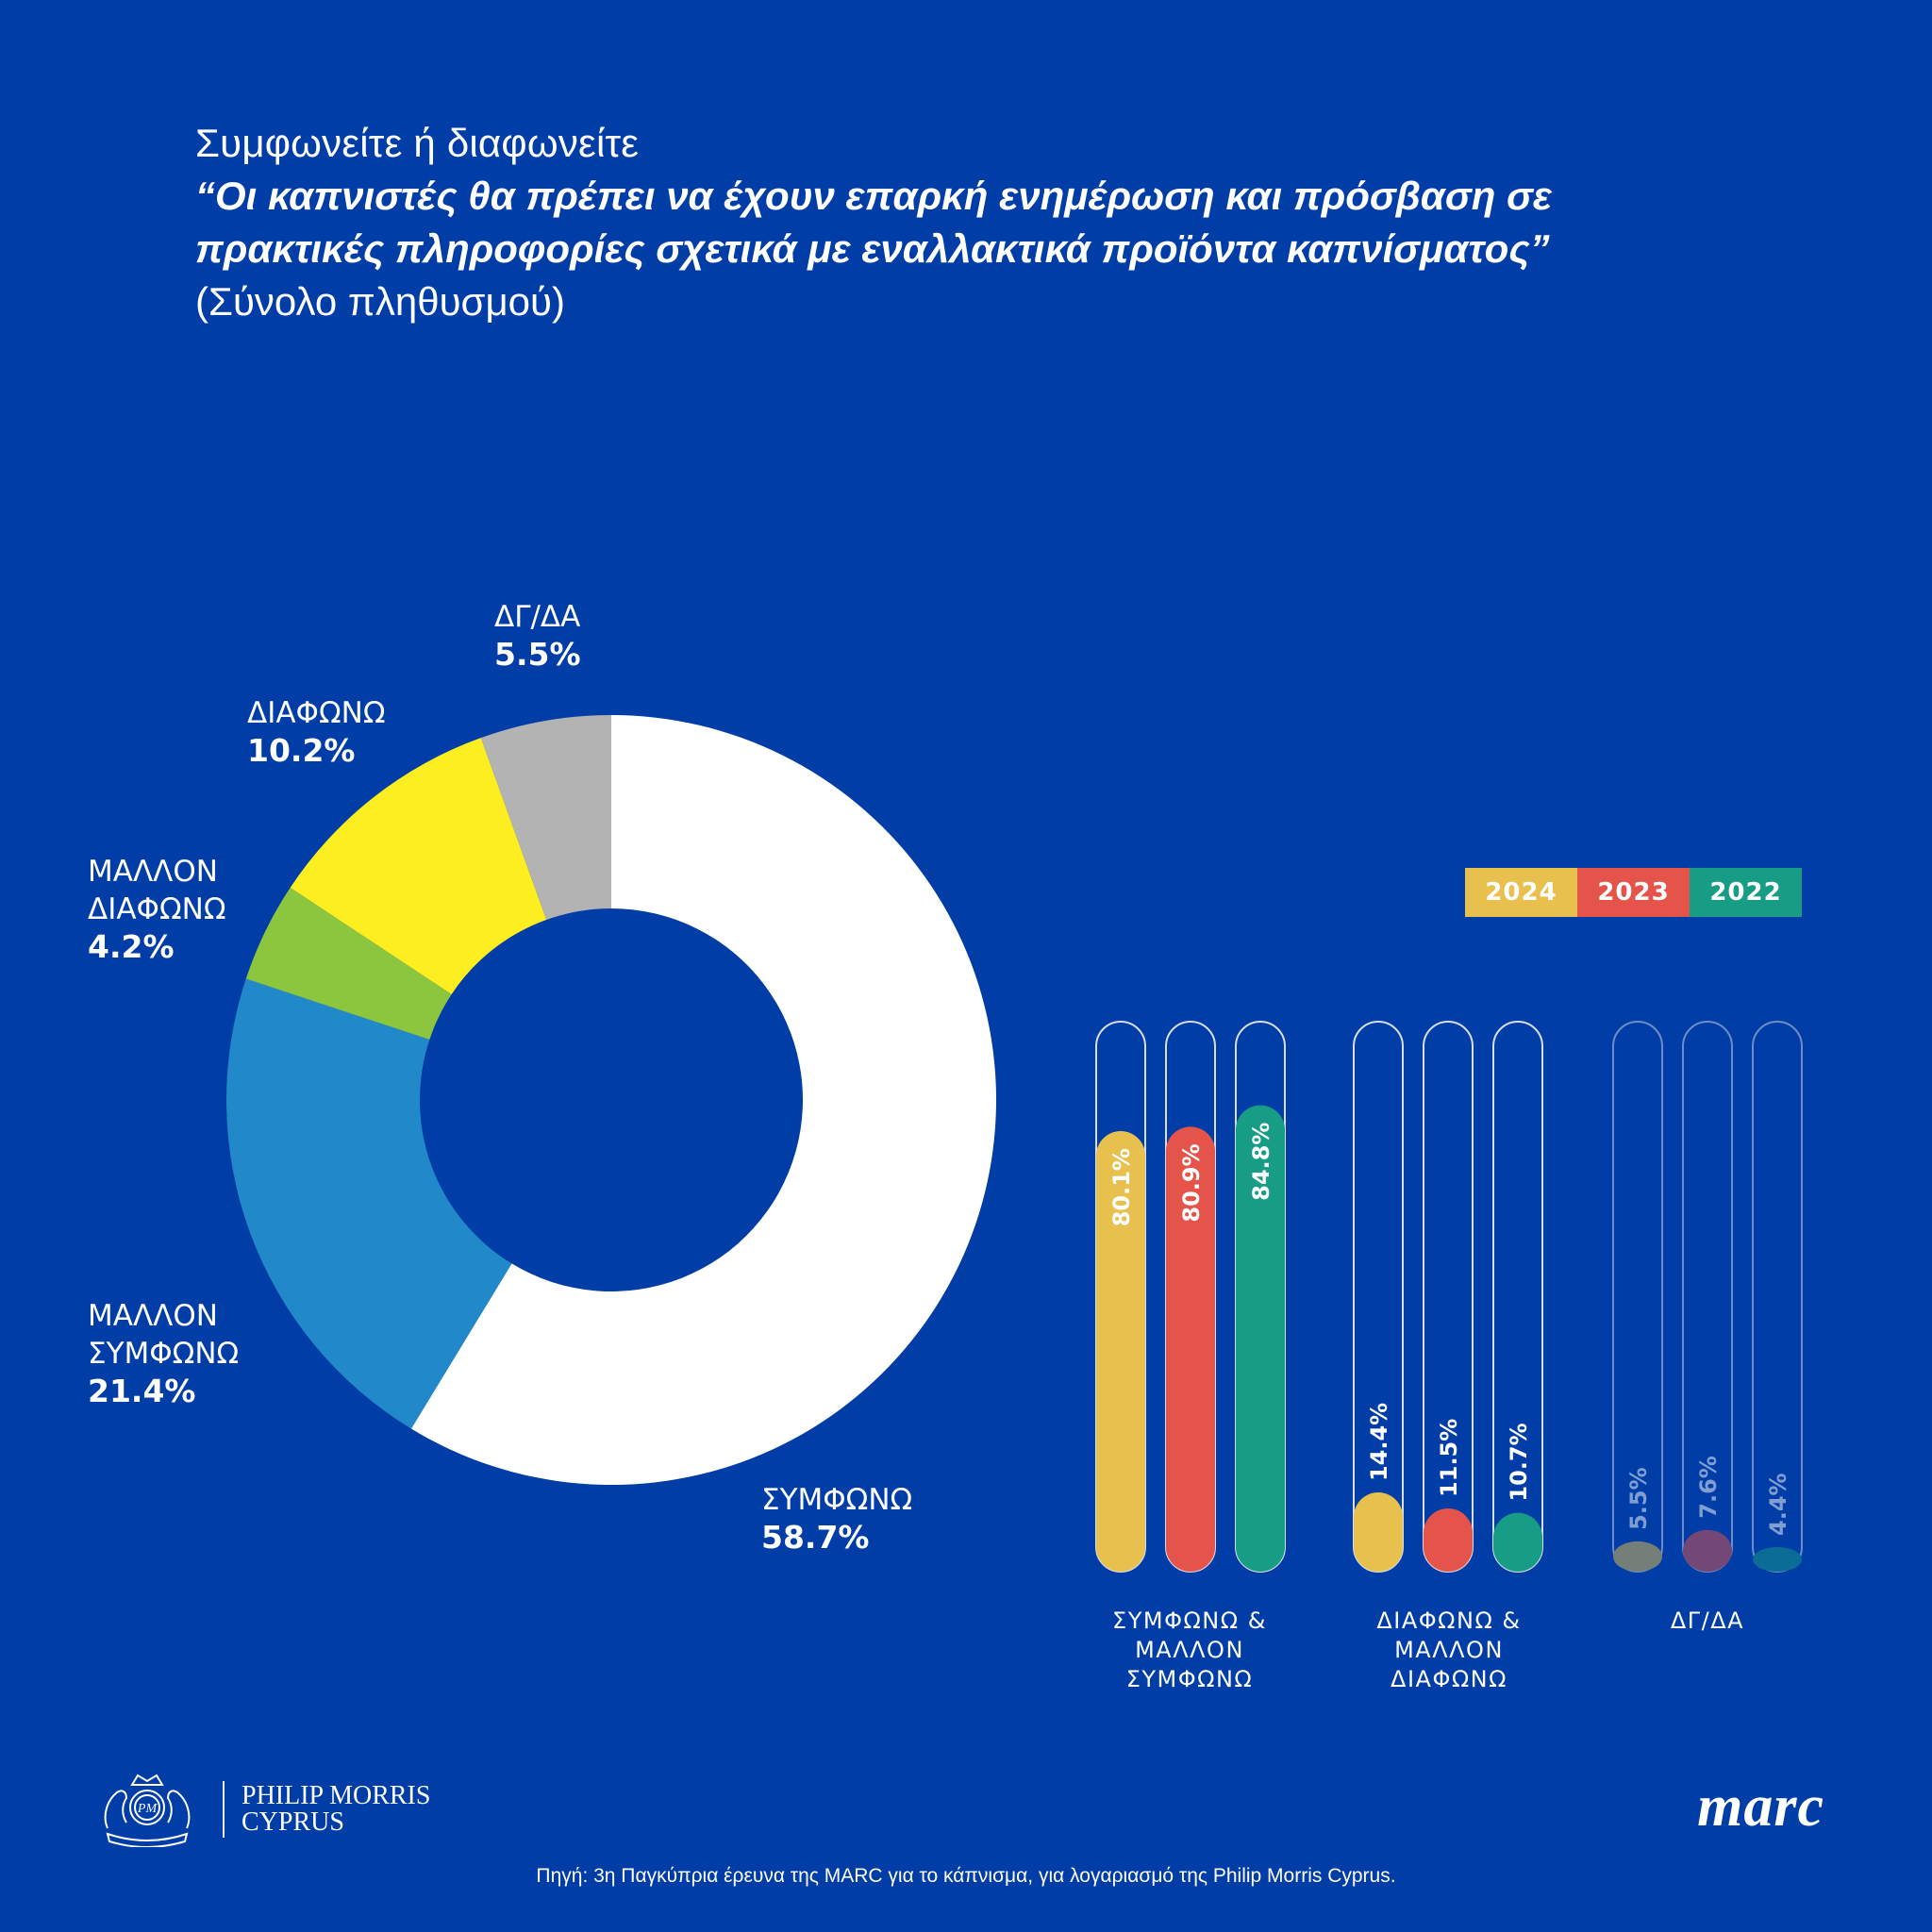 Image resolution: width=1932 pixels, height=1932 pixels. I want to click on bar-value-label: 10.7%, so click(1519, 1462).